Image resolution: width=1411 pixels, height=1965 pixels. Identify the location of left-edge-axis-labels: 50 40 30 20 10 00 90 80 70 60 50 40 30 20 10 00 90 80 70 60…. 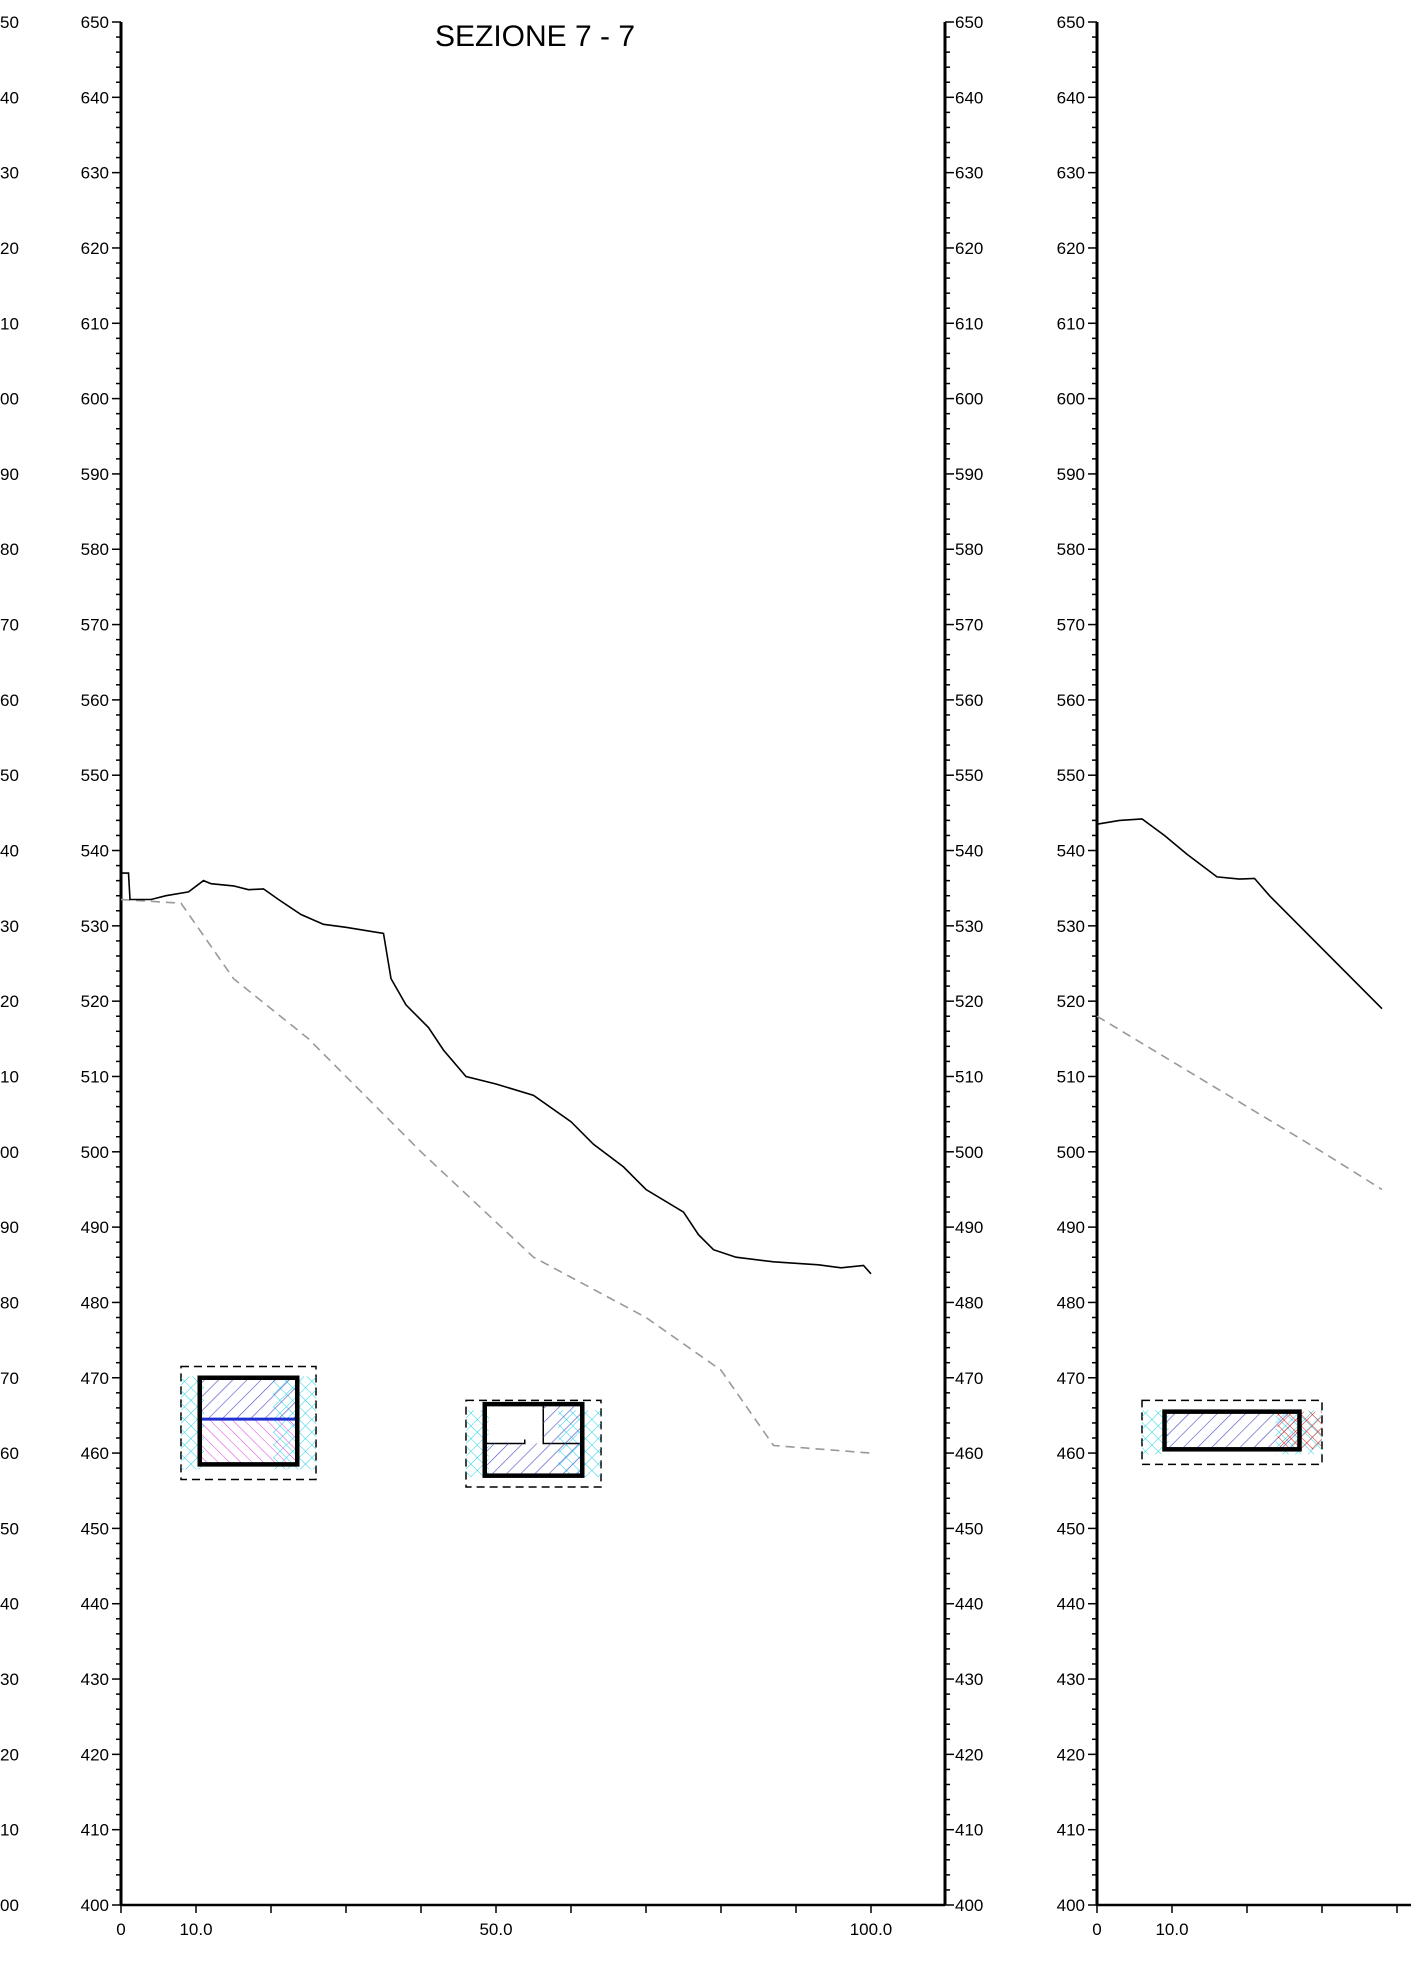
(9, 964).